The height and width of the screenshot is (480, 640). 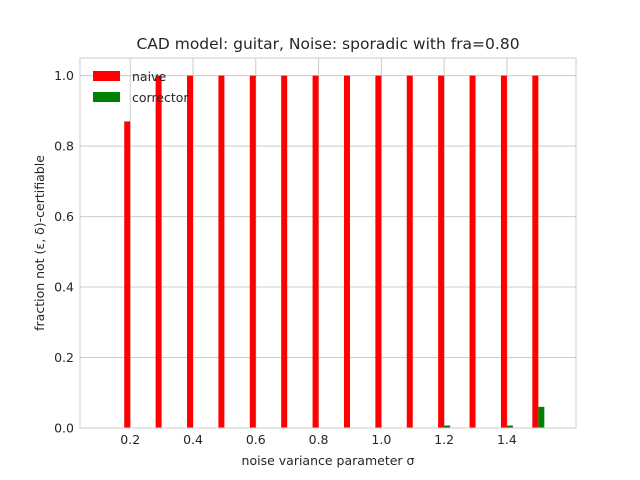 I want to click on y-tick-label: 1.0, so click(x=64, y=75).